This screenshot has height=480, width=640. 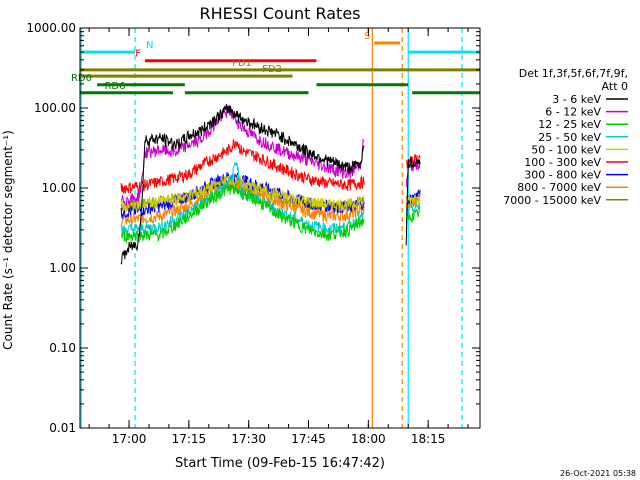 I want to click on legend-label-7: 800 - 7000 keV, so click(x=559, y=187).